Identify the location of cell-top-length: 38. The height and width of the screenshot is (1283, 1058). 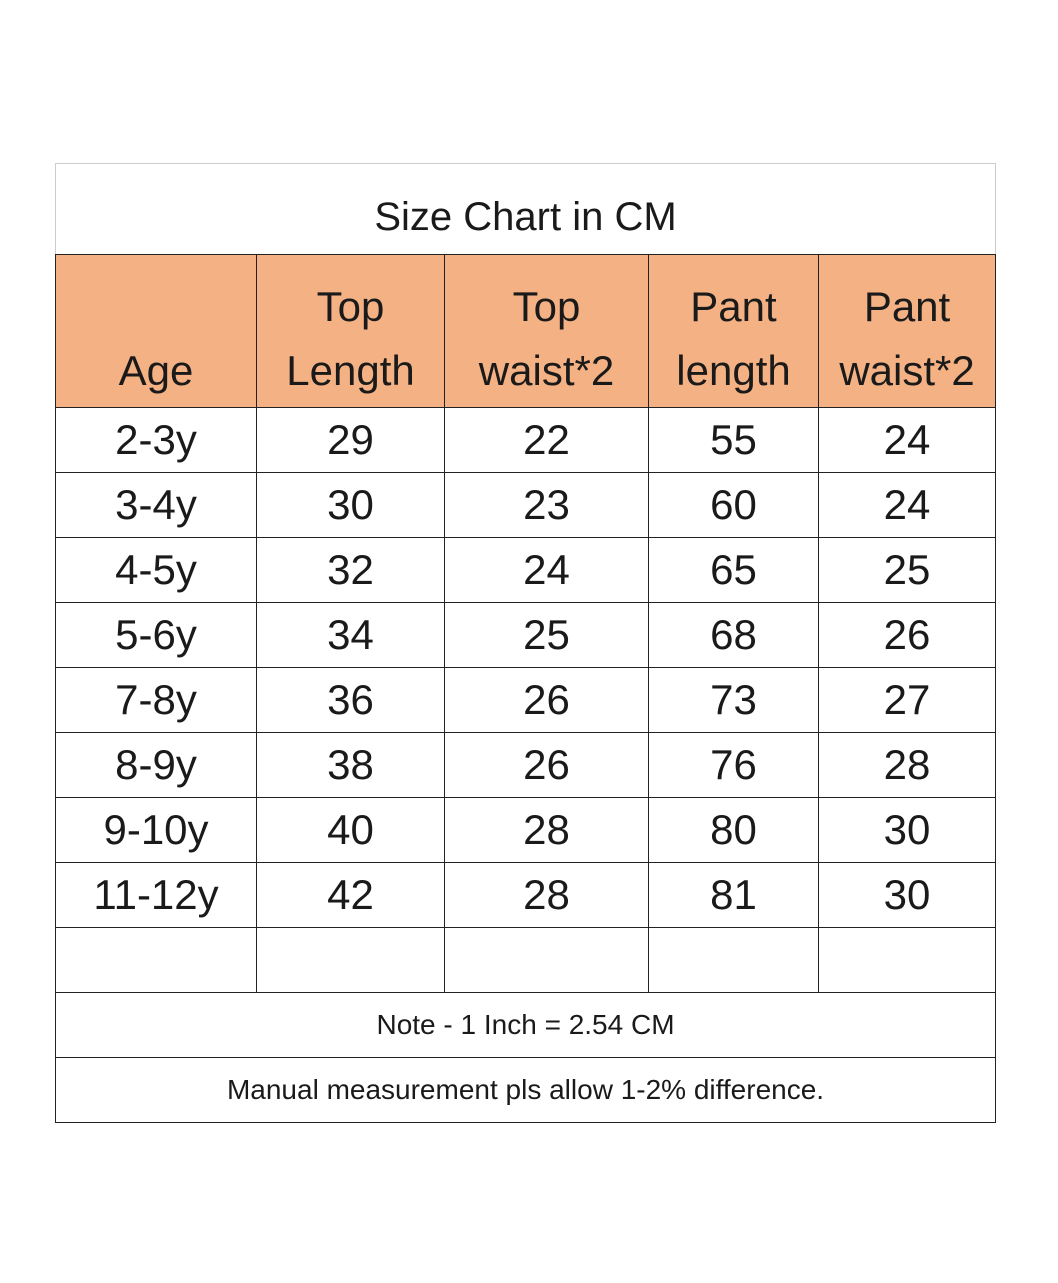
(350, 765).